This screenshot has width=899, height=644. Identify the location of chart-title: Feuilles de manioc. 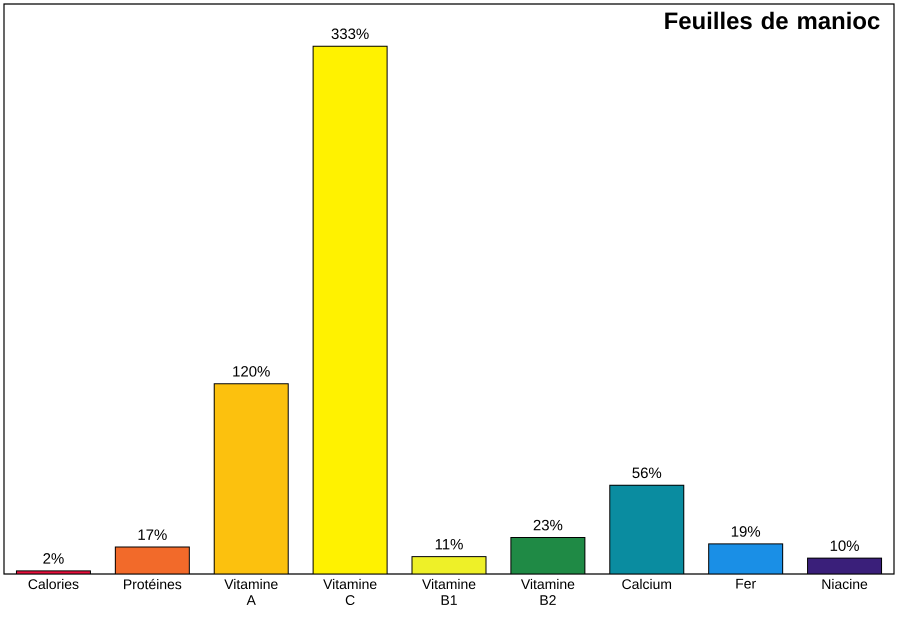
(772, 21).